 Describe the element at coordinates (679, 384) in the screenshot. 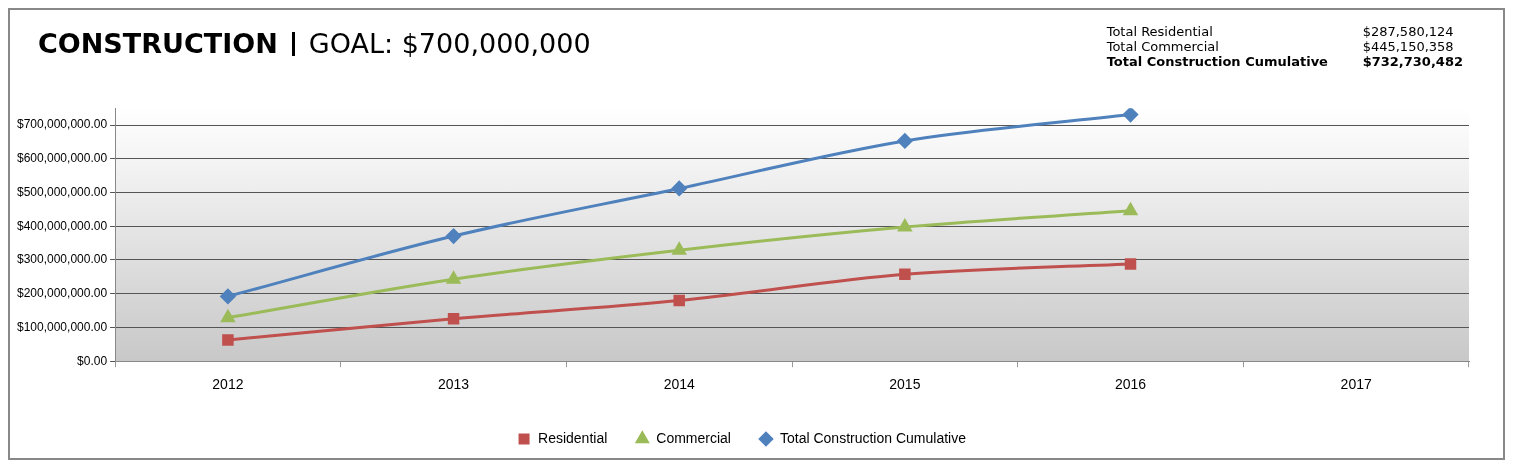

I see `x-tick-label: 2014` at that location.